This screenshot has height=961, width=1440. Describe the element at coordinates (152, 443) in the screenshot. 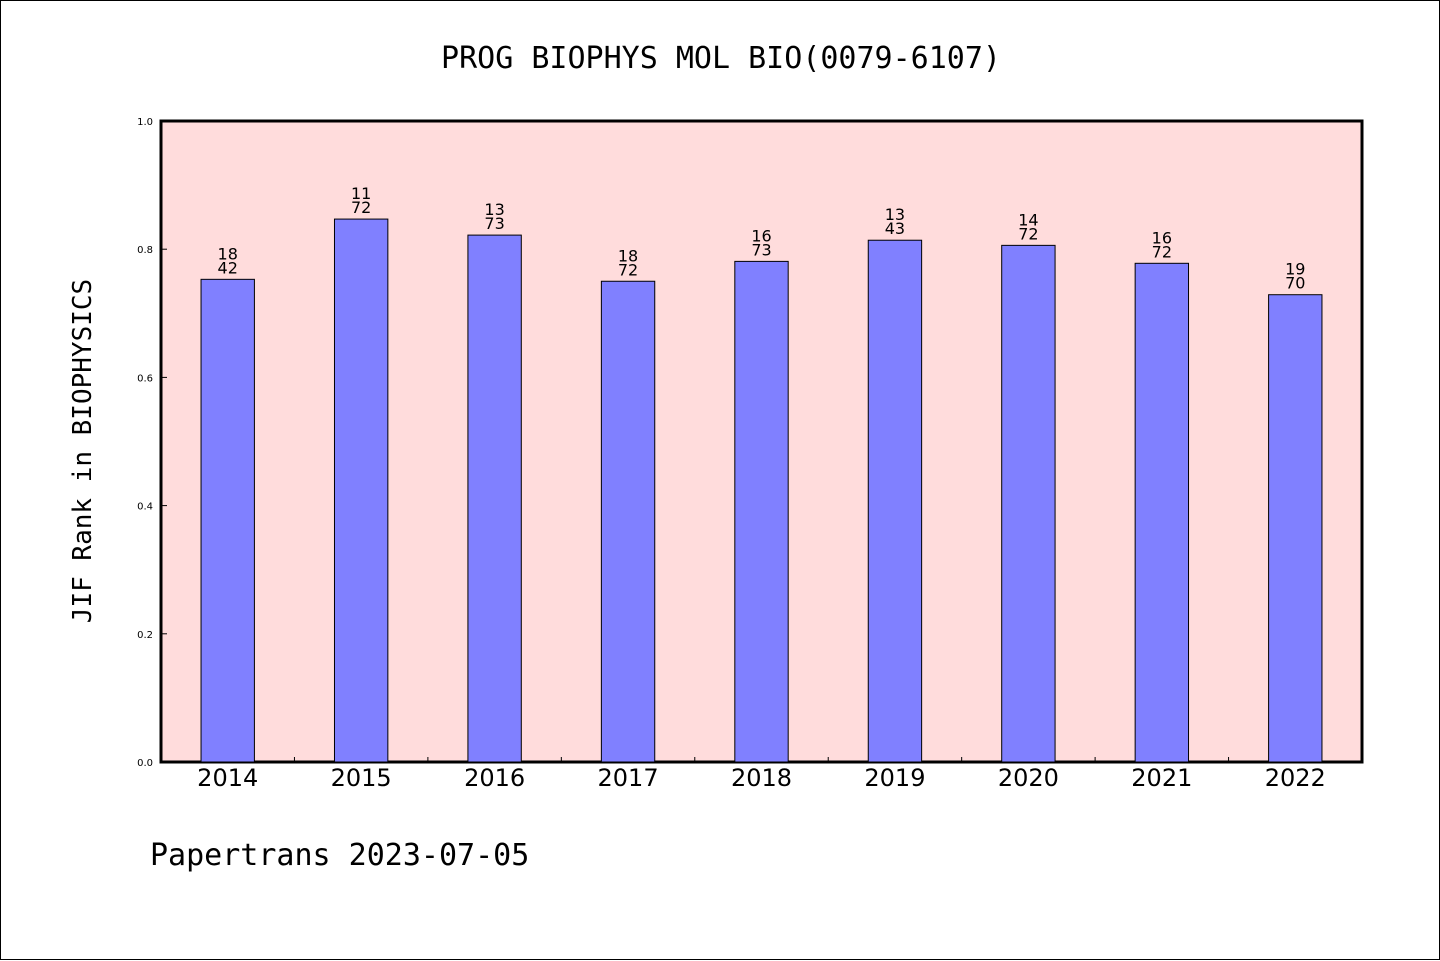

I see `y-axis: 0.0 0.2 0.4 0.6 0.8 1.0` at that location.